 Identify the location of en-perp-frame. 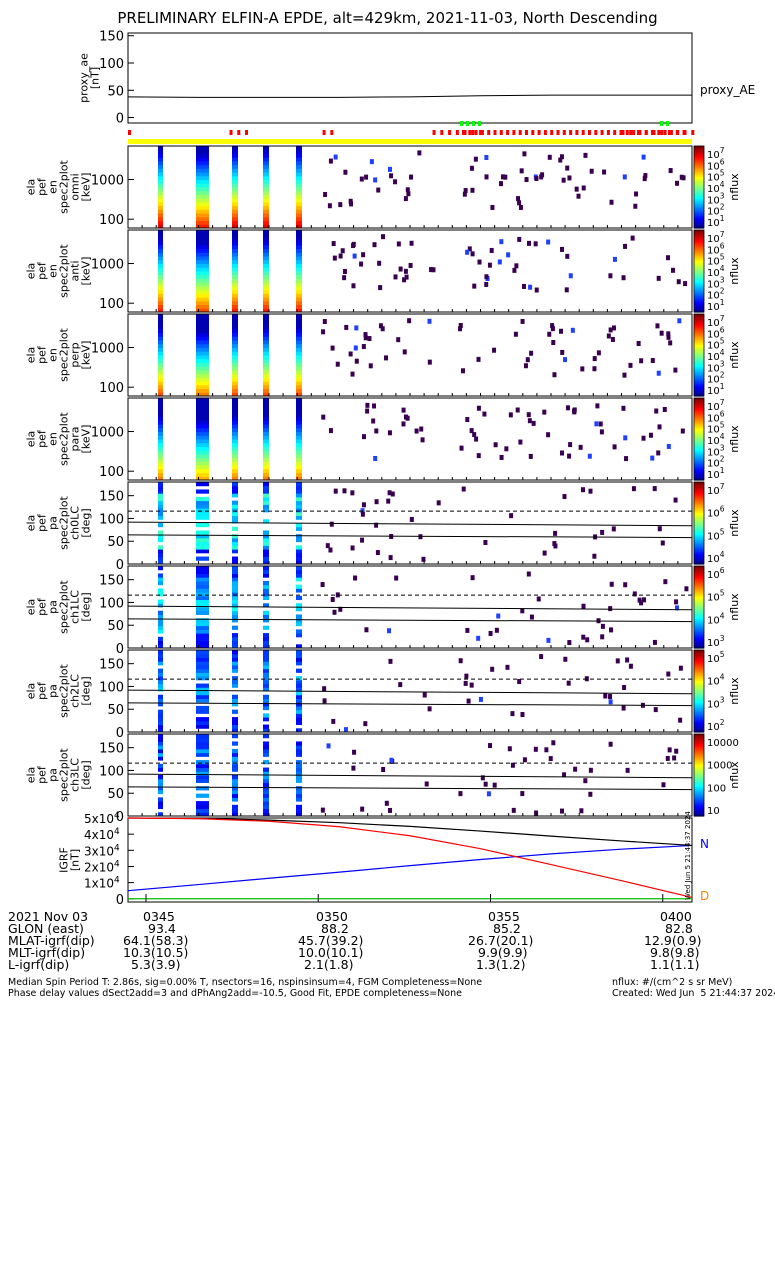
(410, 355).